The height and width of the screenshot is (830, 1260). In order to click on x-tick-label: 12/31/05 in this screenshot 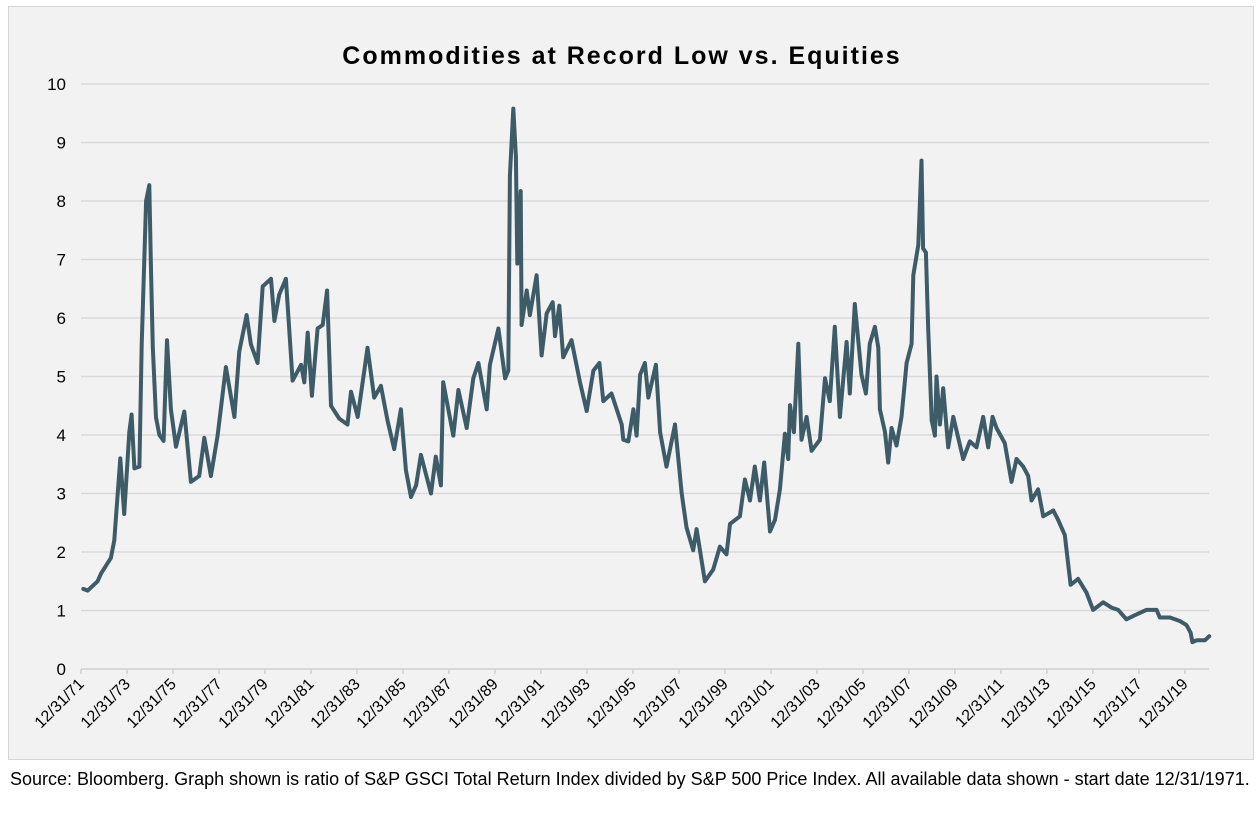, I will do `click(842, 704)`.